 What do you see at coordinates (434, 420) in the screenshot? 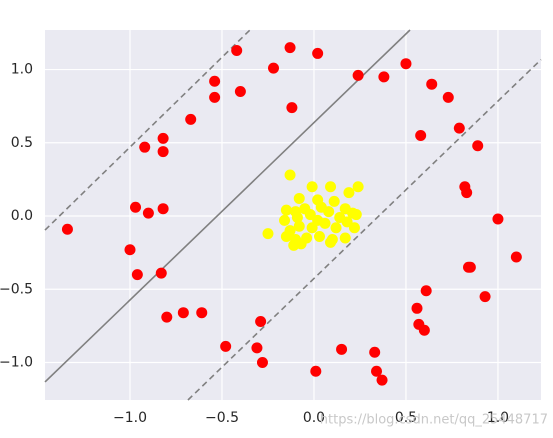
I see `watermark: https://blog.csdn.net/qq_25448717` at bounding box center [434, 420].